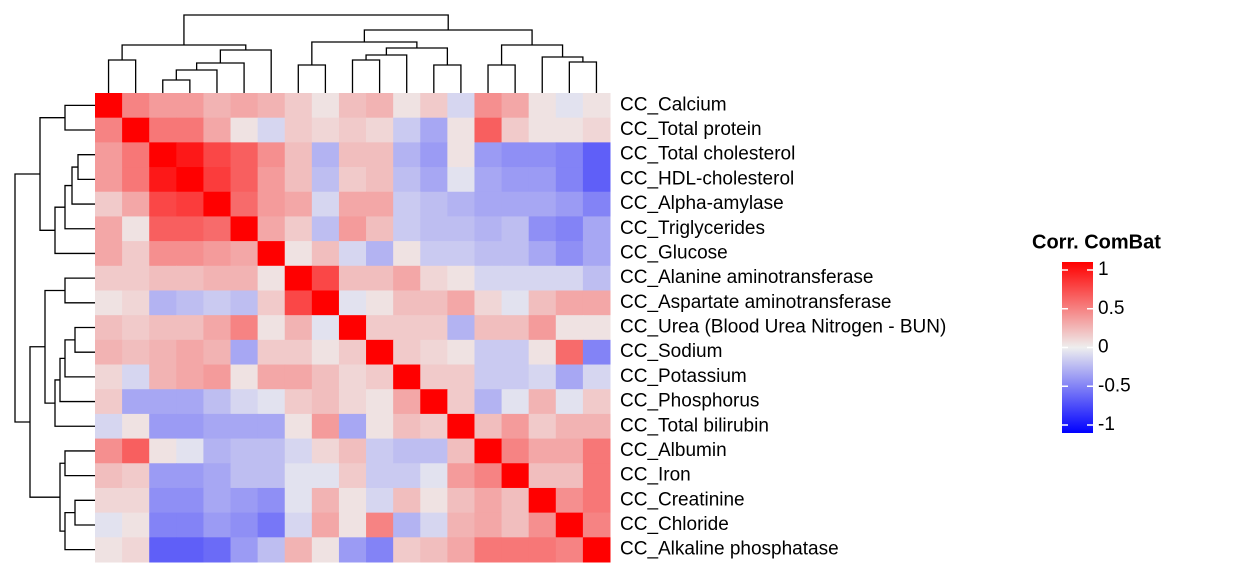 The image size is (1248, 576). I want to click on row-label: CC_Chloride, so click(674, 524).